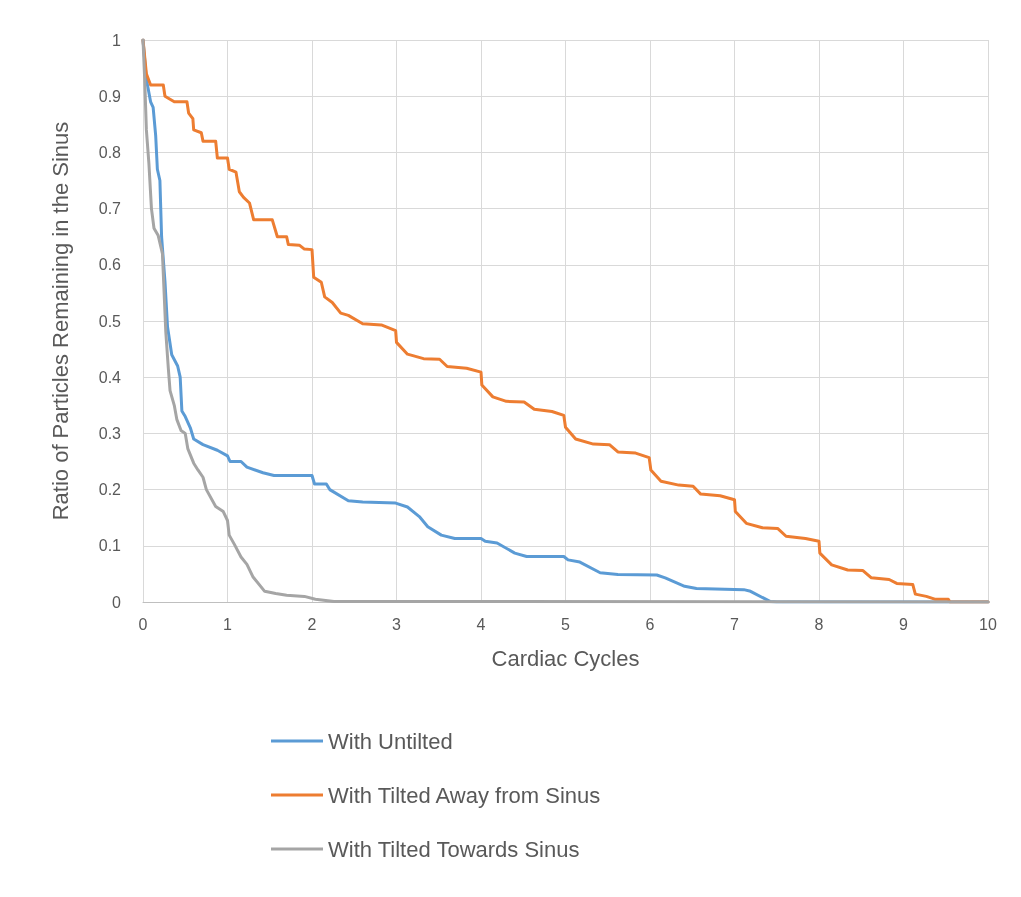 Image resolution: width=1021 pixels, height=897 pixels. What do you see at coordinates (110, 152) in the screenshot?
I see `y-tick-label: 0.8` at bounding box center [110, 152].